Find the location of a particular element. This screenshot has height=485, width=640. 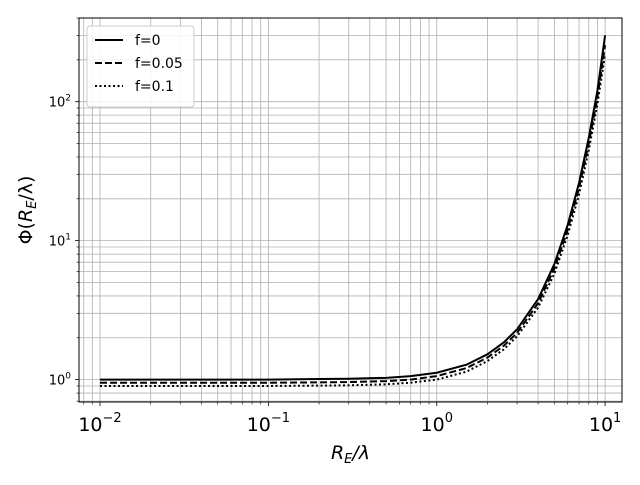

y-axis-label-tail: /λ) is located at coordinates (26, 188).